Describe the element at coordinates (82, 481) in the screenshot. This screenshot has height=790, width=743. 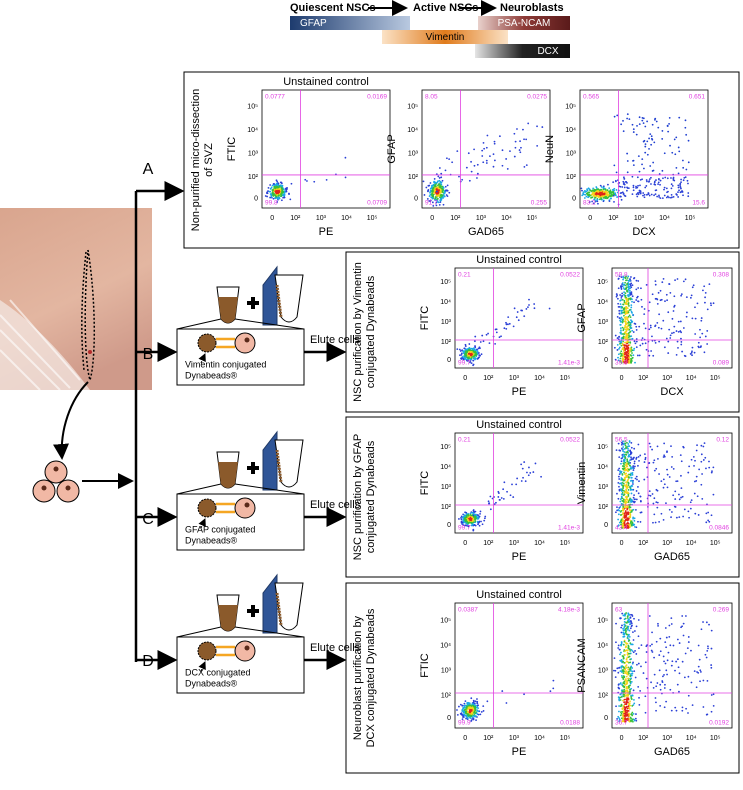
I see `cells` at that location.